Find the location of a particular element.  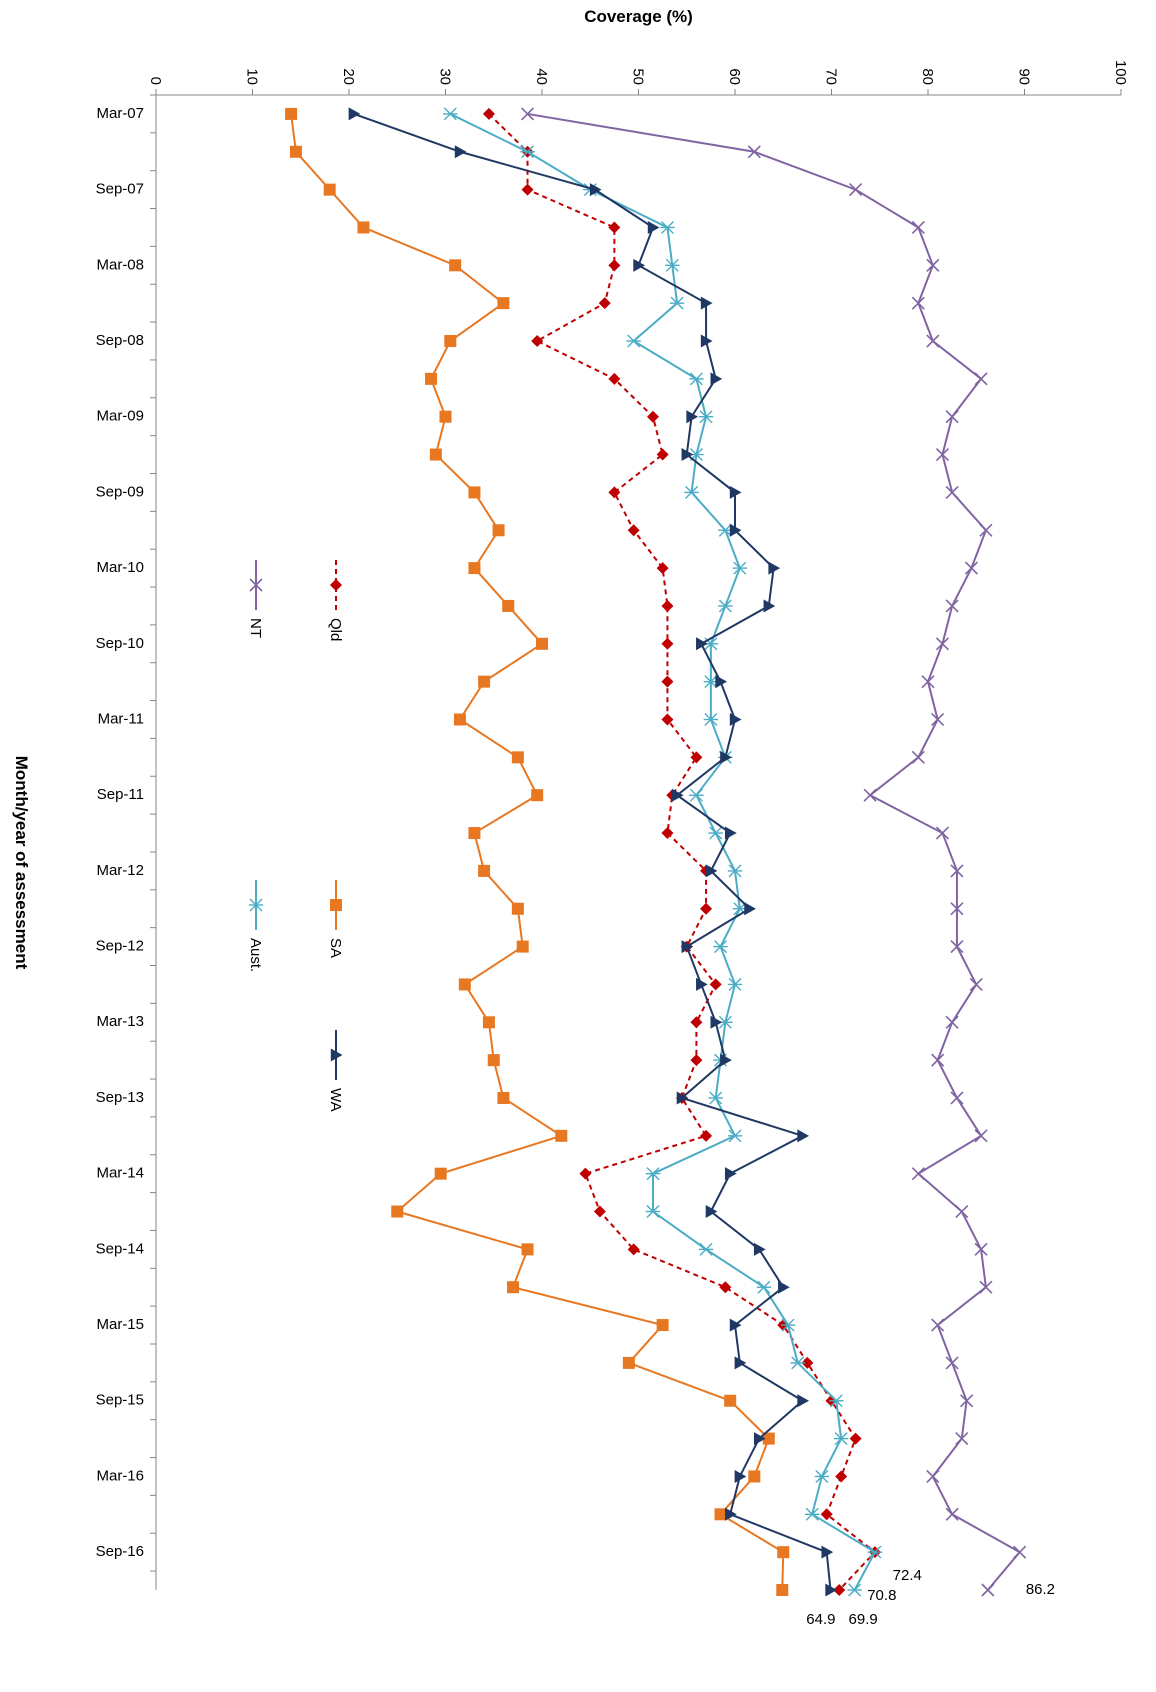

y-tick-label: 60 is located at coordinates (734, 76).